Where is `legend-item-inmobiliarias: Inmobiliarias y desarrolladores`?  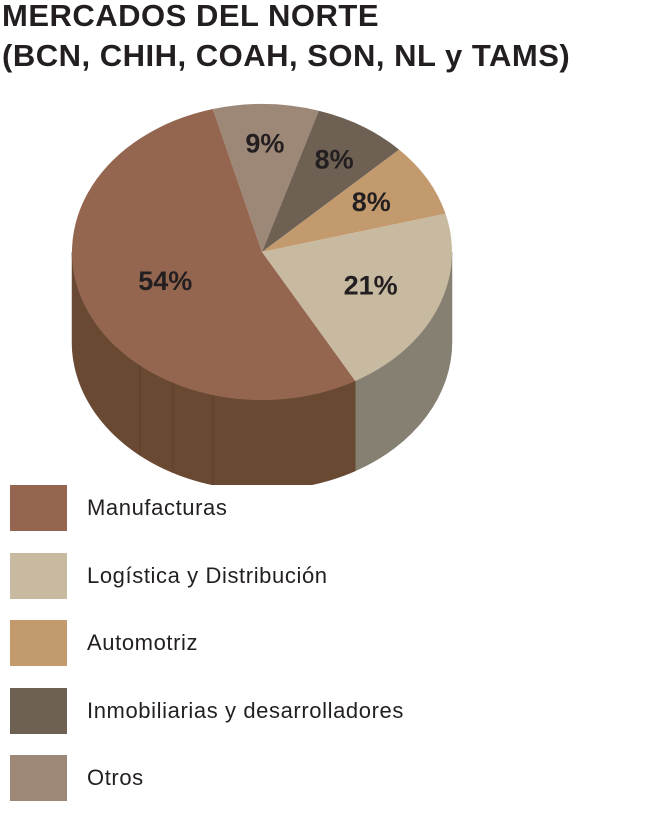 legend-item-inmobiliarias: Inmobiliarias y desarrolladores is located at coordinates (207, 710).